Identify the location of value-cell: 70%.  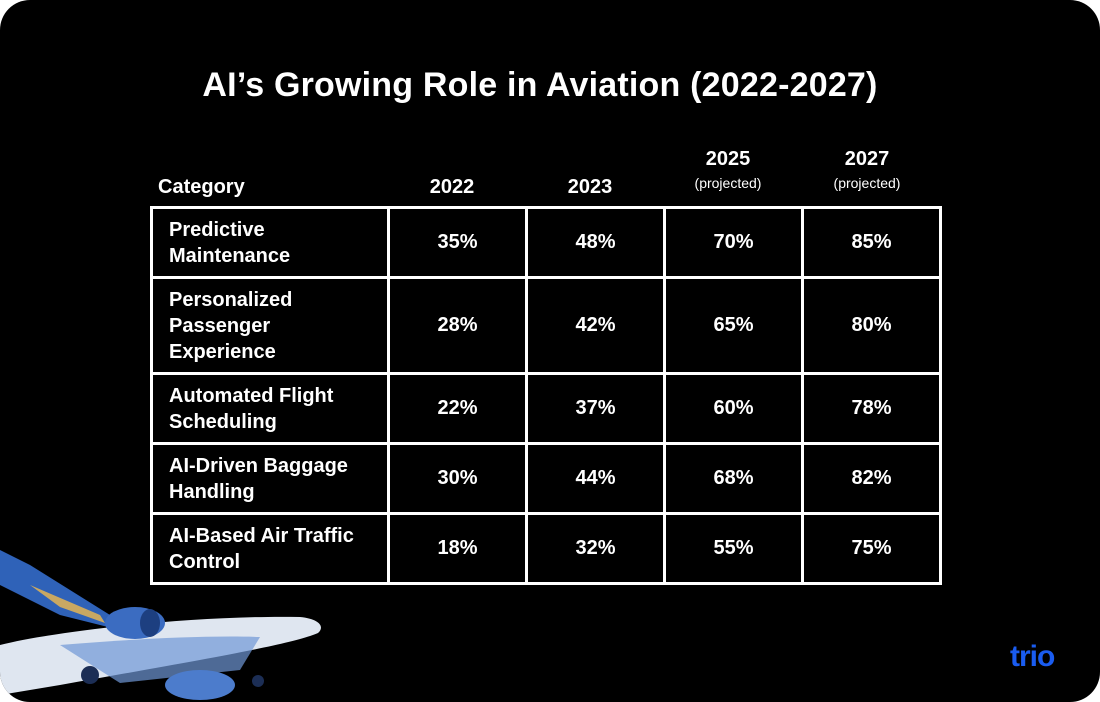
(733, 242).